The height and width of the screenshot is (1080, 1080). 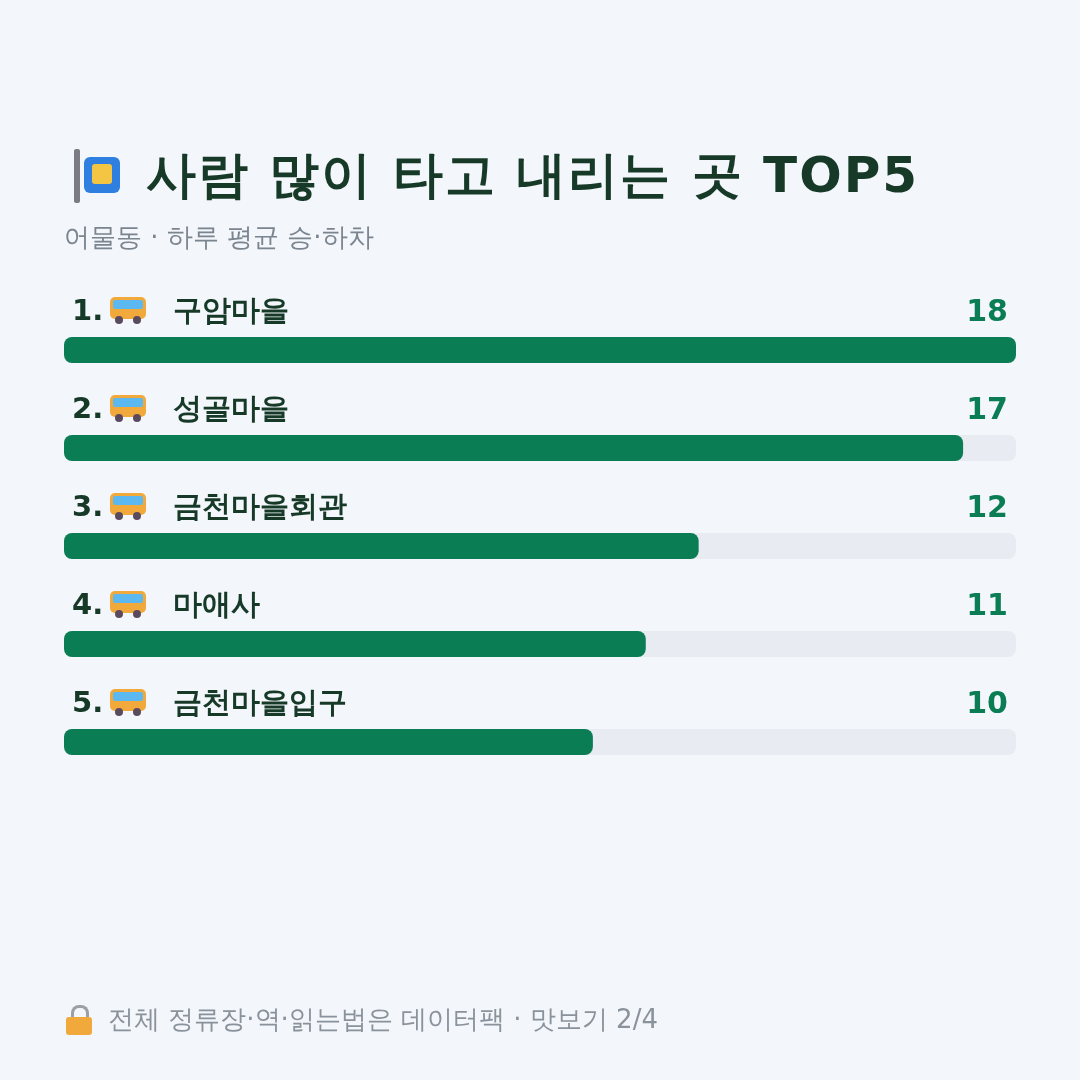 What do you see at coordinates (219, 237) in the screenshot?
I see `chart-subtitle: 어물동 · 하루 평균 승·하차` at bounding box center [219, 237].